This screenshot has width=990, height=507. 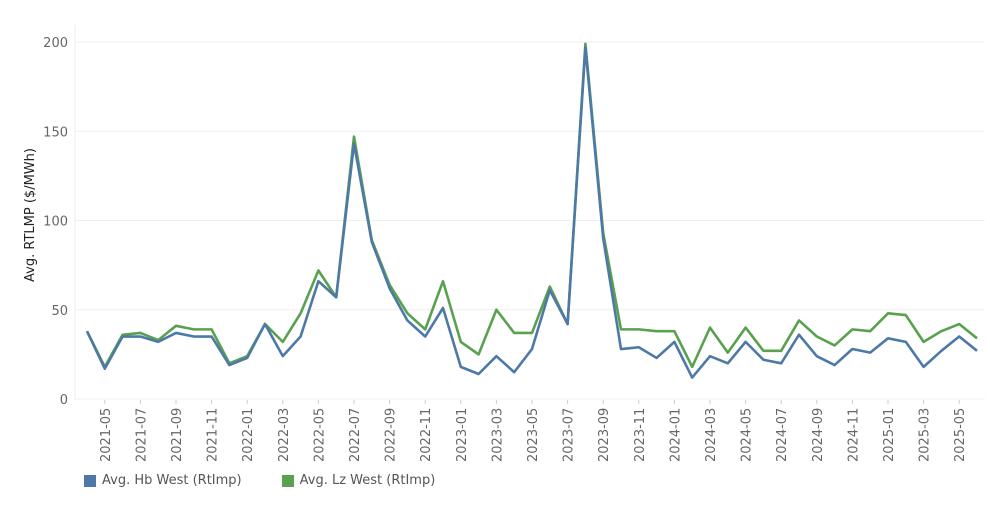 What do you see at coordinates (960, 435) in the screenshot?
I see `x-tick-label: 2025-05` at bounding box center [960, 435].